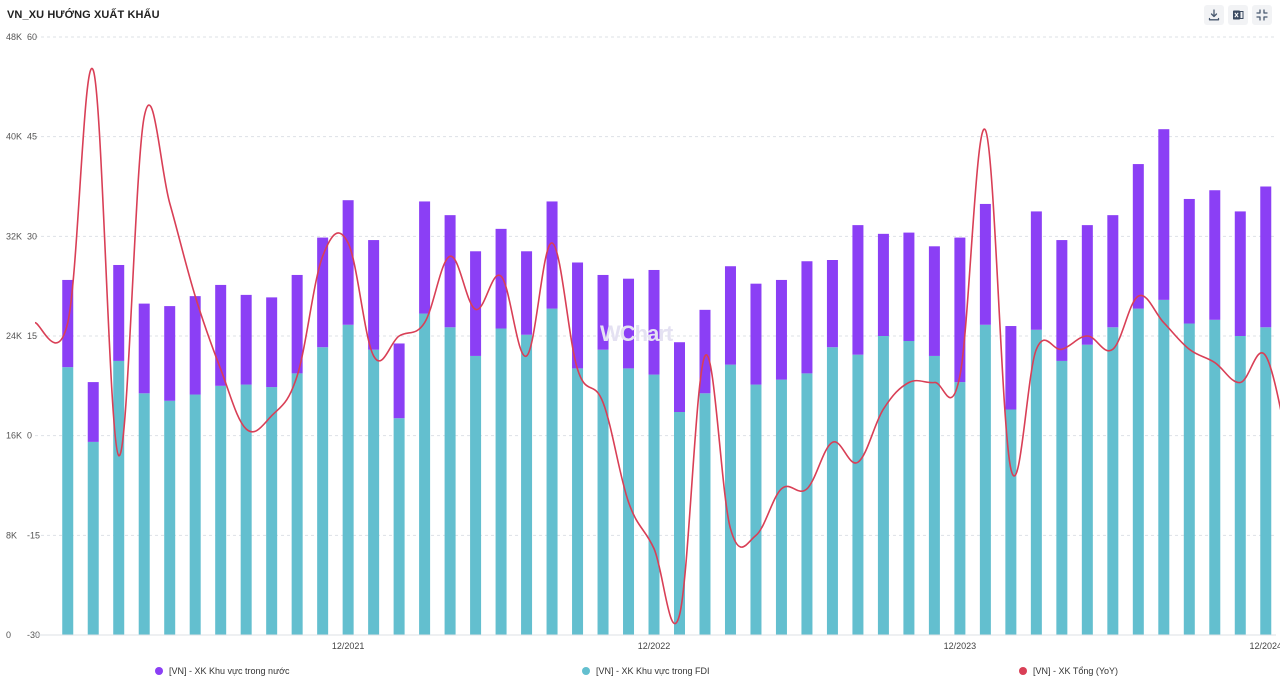 The height and width of the screenshot is (687, 1280). Describe the element at coordinates (32, 37) in the screenshot. I see `right-axis-tick-label: 60` at that location.